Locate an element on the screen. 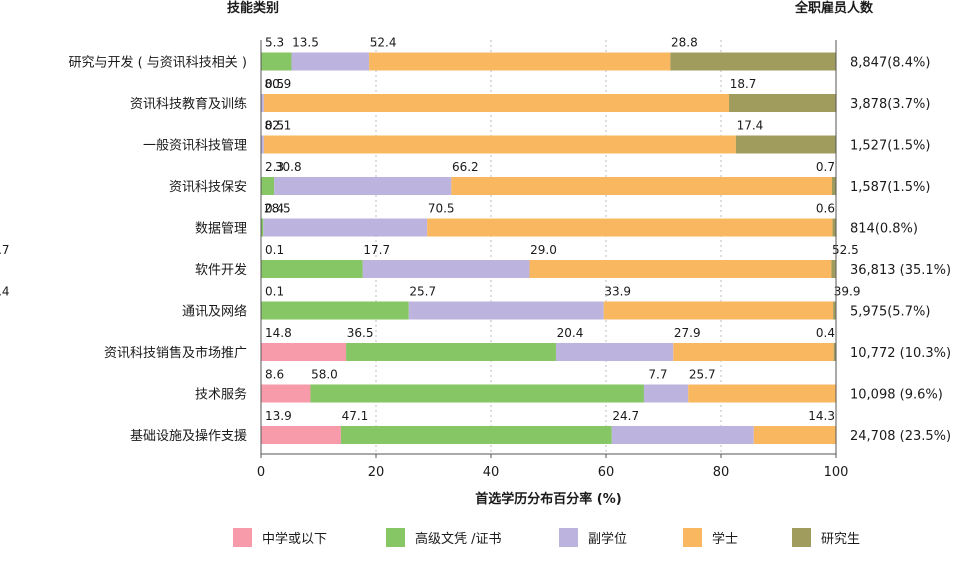 The width and height of the screenshot is (960, 580). data-label-5-2: 29.0 is located at coordinates (543, 250).